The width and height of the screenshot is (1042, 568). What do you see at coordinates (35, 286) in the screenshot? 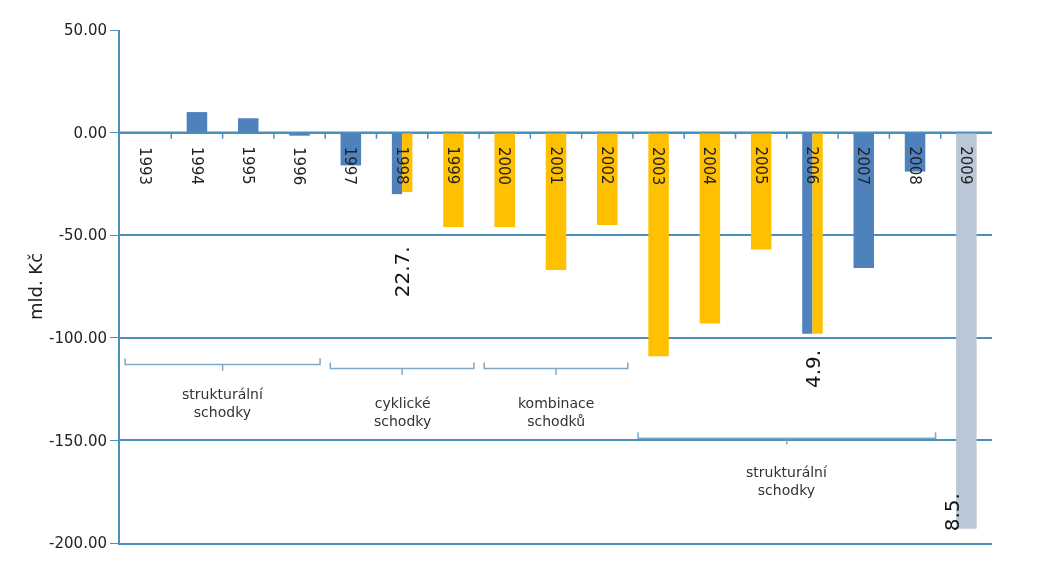
I see `y-axis-title: mld. Kč` at bounding box center [35, 286].